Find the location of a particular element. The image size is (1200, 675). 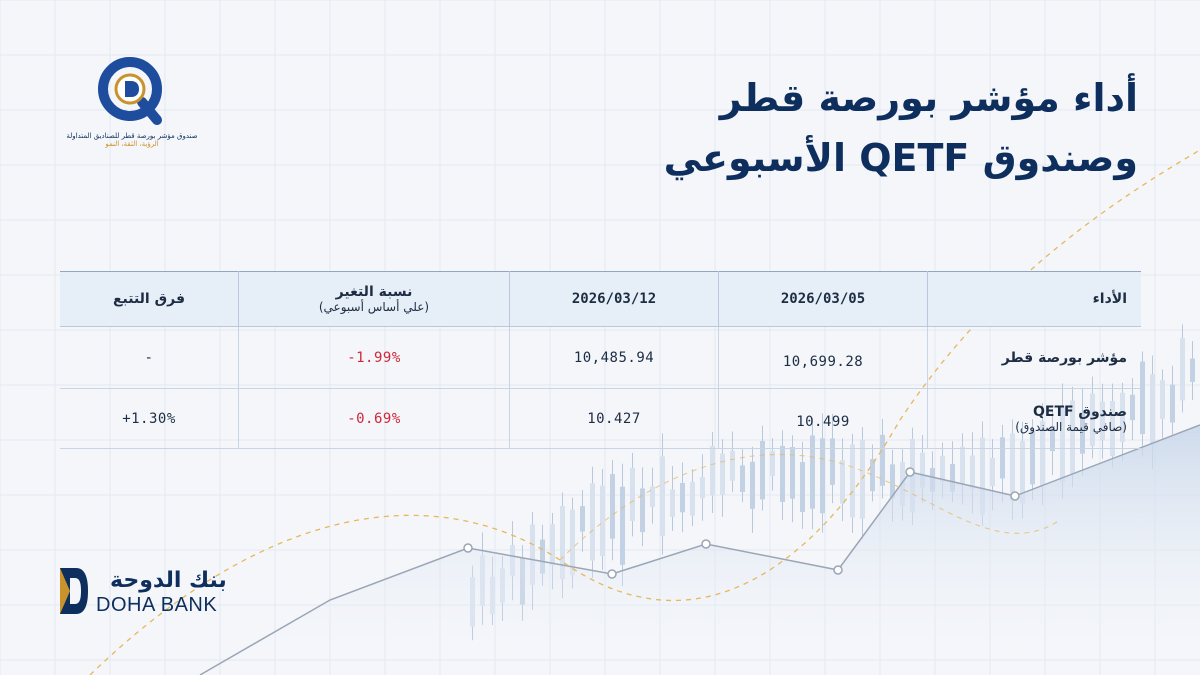

logo-slogan: الرؤية، الثقة، النمو is located at coordinates (132, 144).